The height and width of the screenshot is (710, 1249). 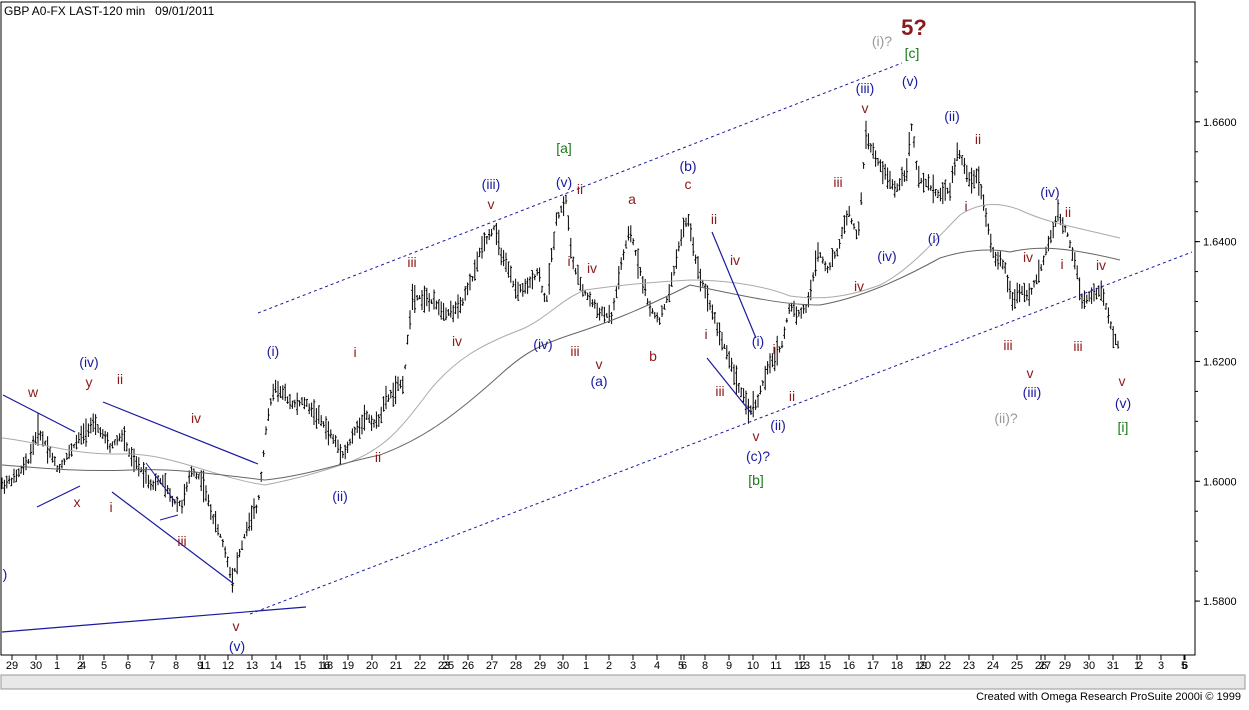 What do you see at coordinates (882, 41) in the screenshot?
I see `wave-label: (i)?` at bounding box center [882, 41].